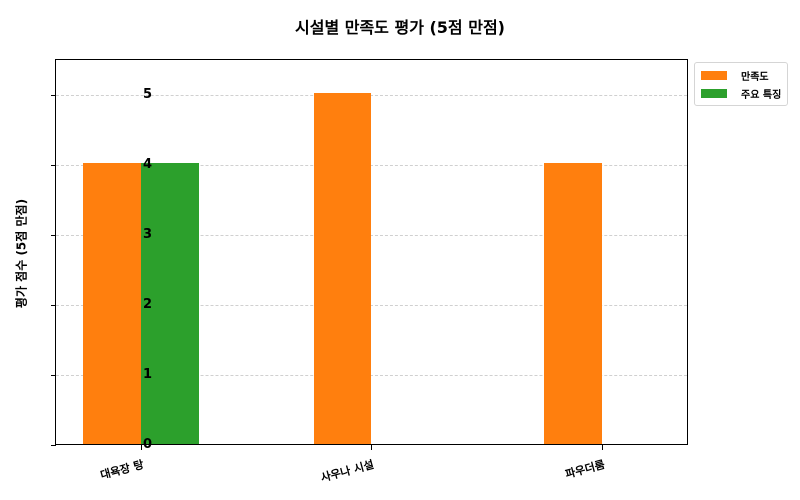  Describe the element at coordinates (714, 93) in the screenshot. I see `legend-swatch-green` at that location.